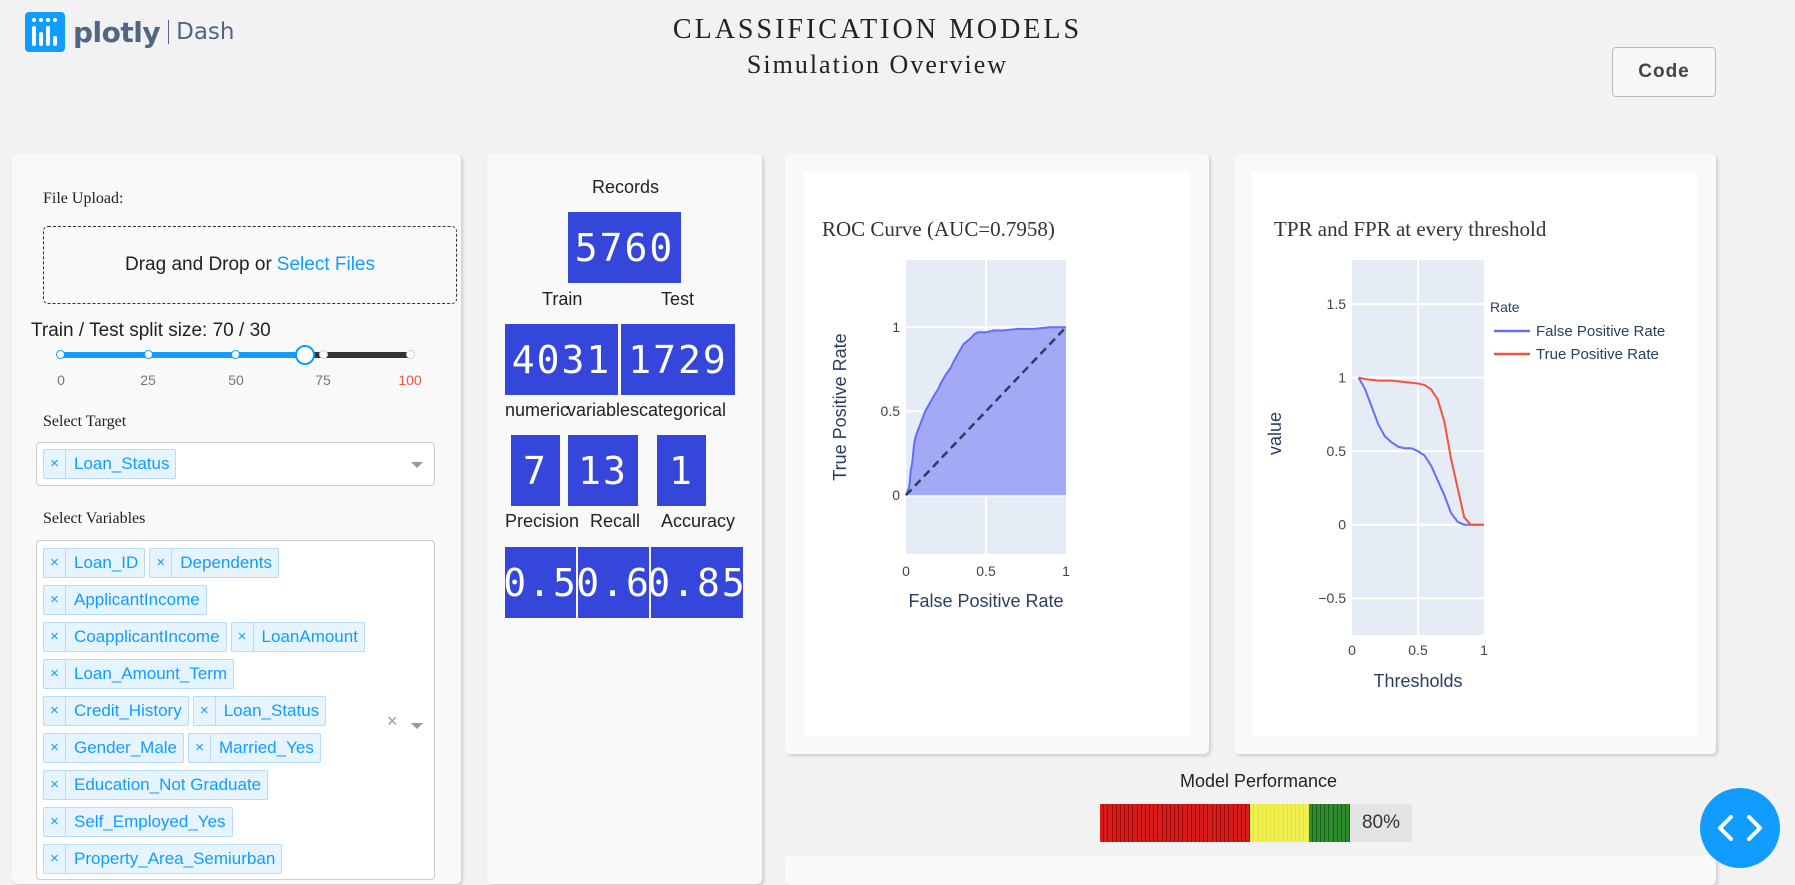  I want to click on variable-chip: × CoapplicantIncome, so click(135, 637).